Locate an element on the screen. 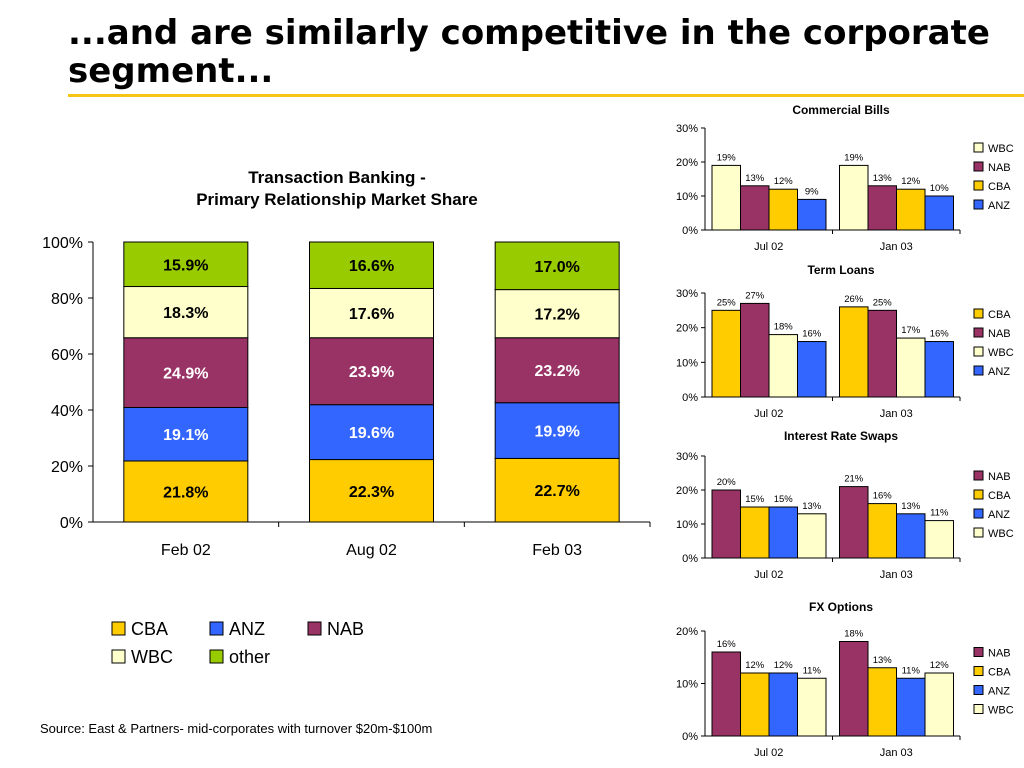 The width and height of the screenshot is (1024, 768). y-tick-label: 100% is located at coordinates (62, 243).